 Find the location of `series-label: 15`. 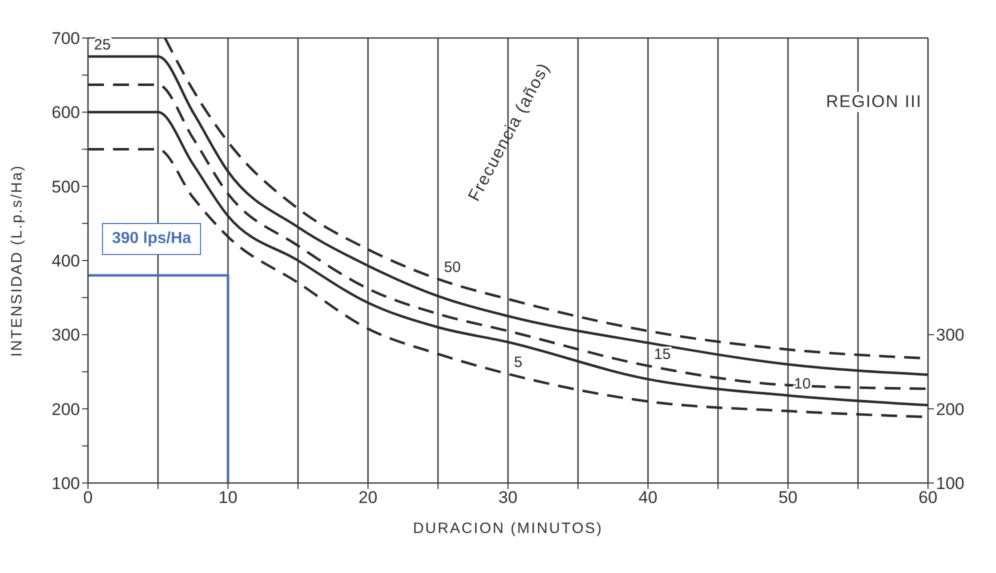

series-label: 15 is located at coordinates (662, 354).